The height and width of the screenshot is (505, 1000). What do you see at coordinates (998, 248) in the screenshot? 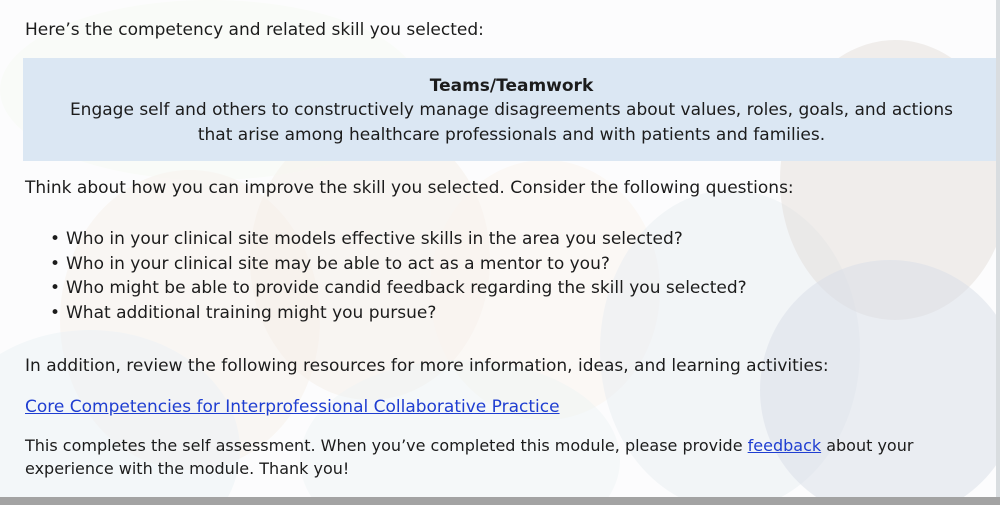
I see `scrollbar-track` at bounding box center [998, 248].